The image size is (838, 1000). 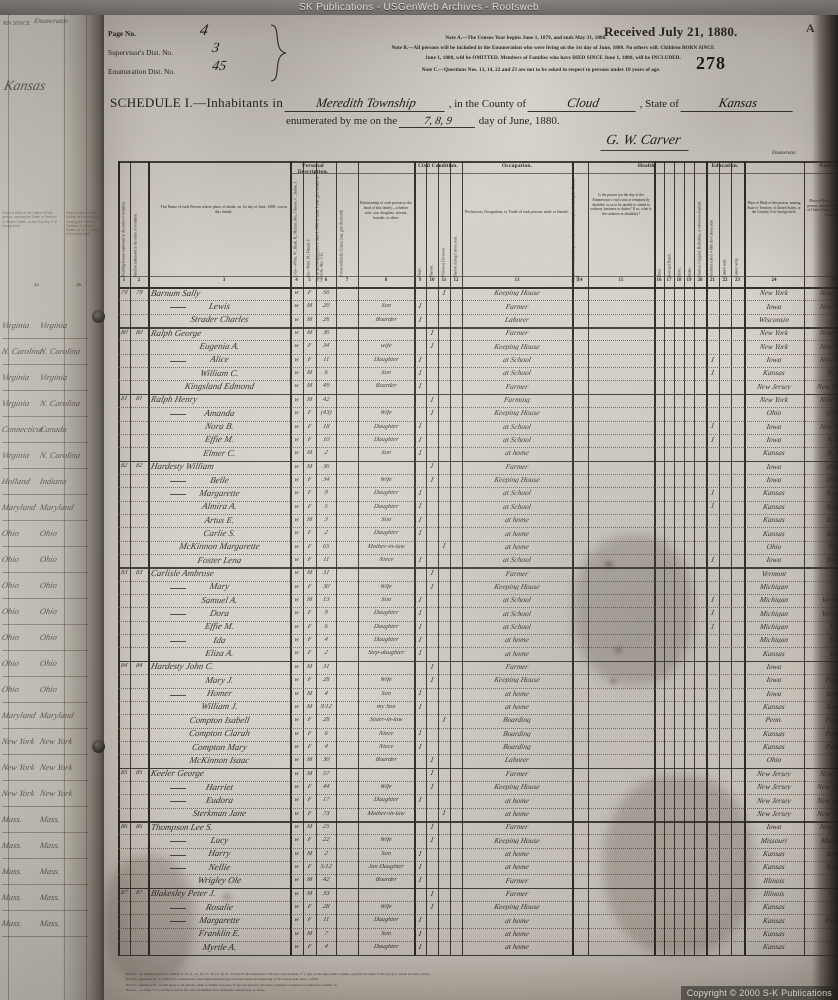 I want to click on bleed-entry-father-birthplace: Connecticut, so click(x=22, y=429).